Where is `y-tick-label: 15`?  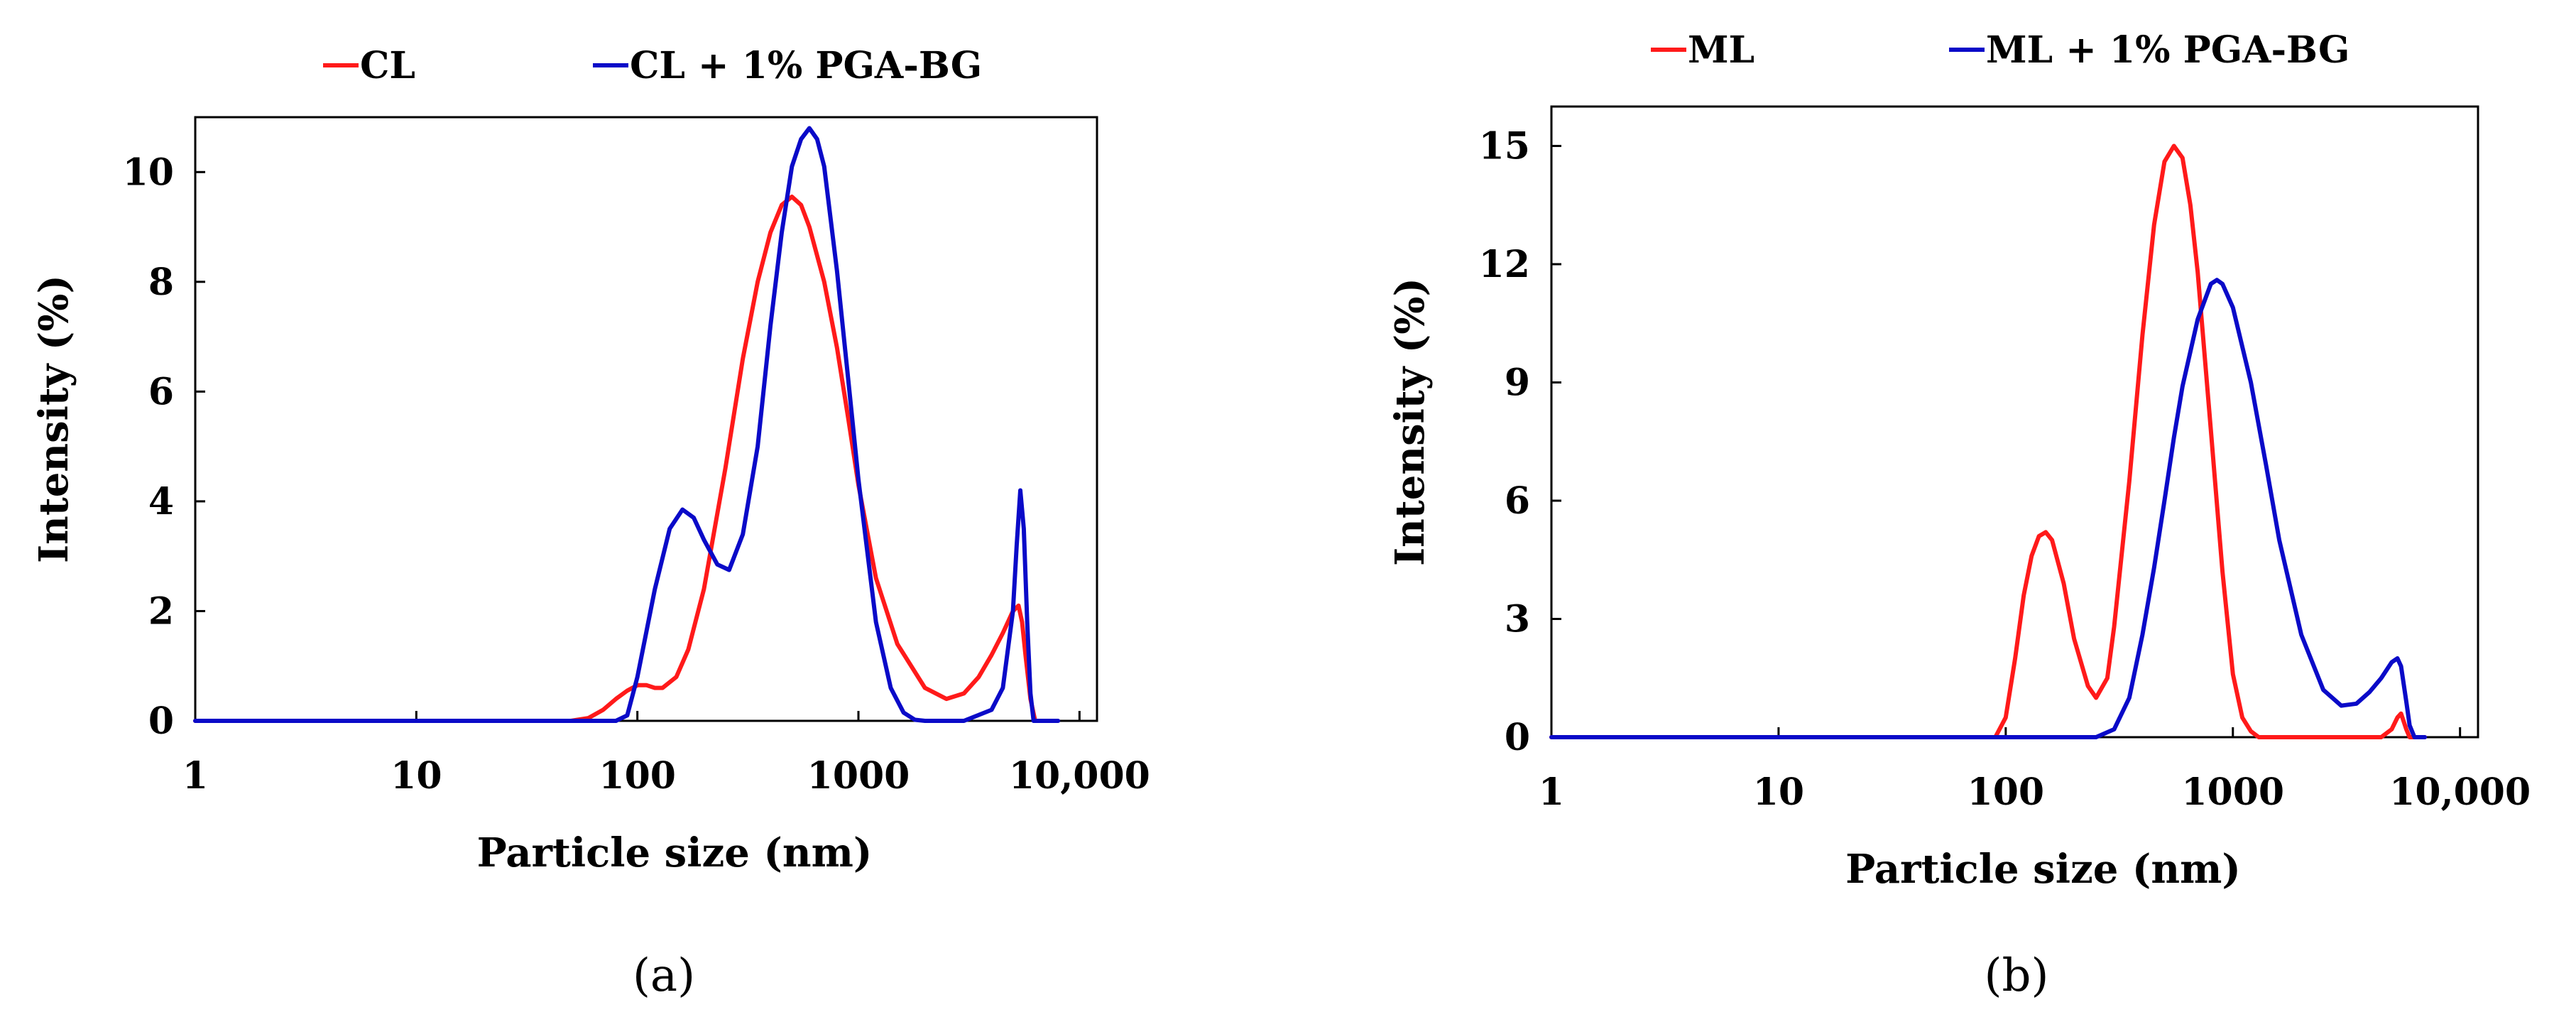 y-tick-label: 15 is located at coordinates (1504, 146).